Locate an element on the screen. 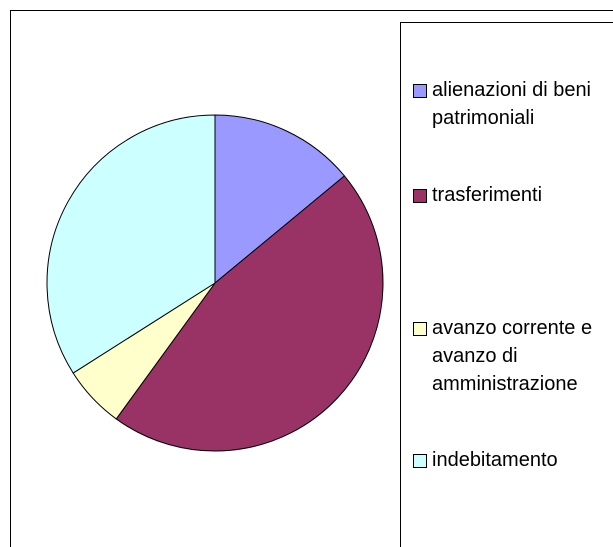 This screenshot has width=613, height=547. legend-entry: trasferimenti is located at coordinates (511, 195).